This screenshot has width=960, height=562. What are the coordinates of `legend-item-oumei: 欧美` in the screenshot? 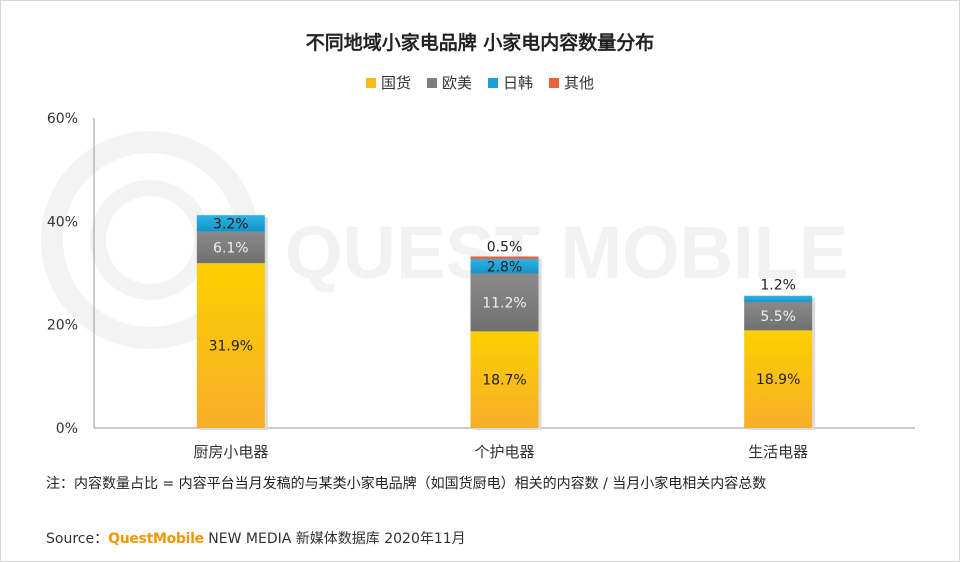 It's located at (449, 82).